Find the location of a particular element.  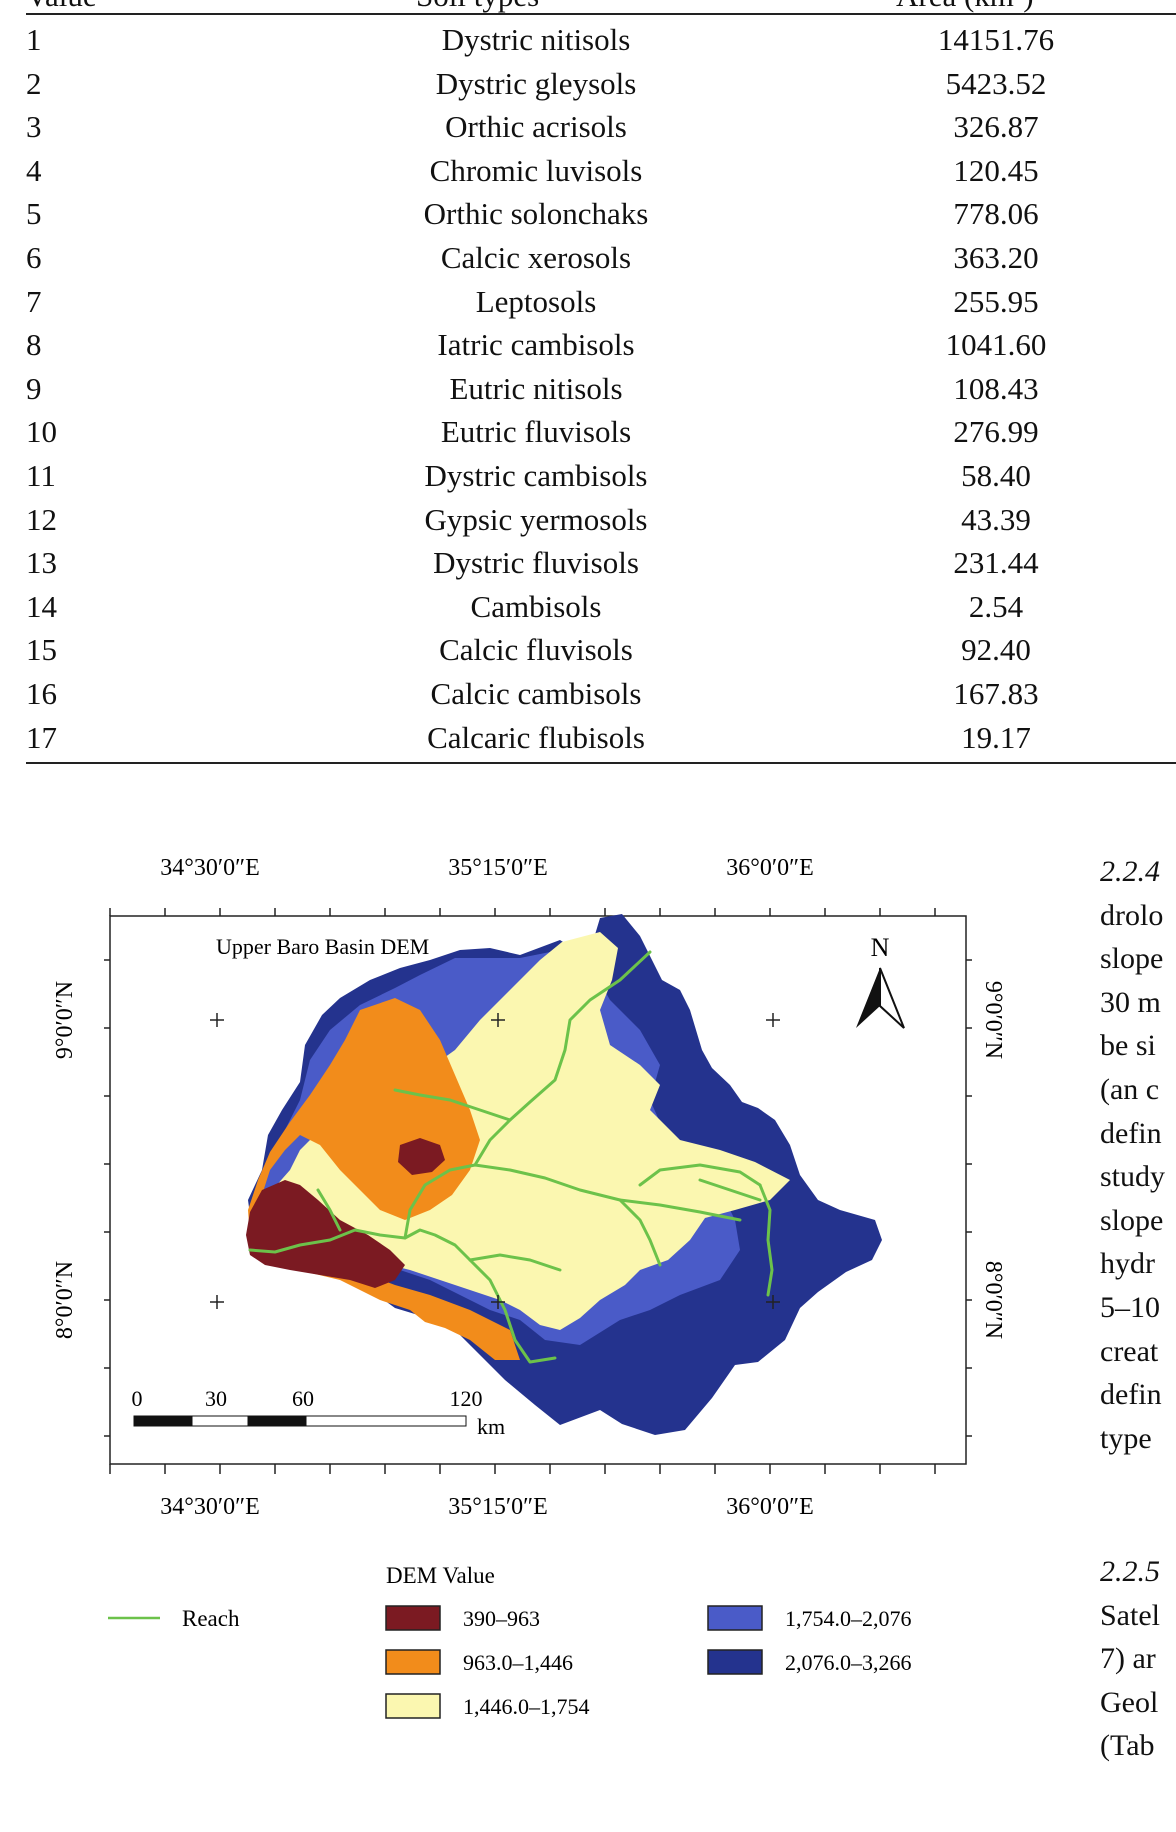

para1-line-7: defin is located at coordinates (1131, 1133).